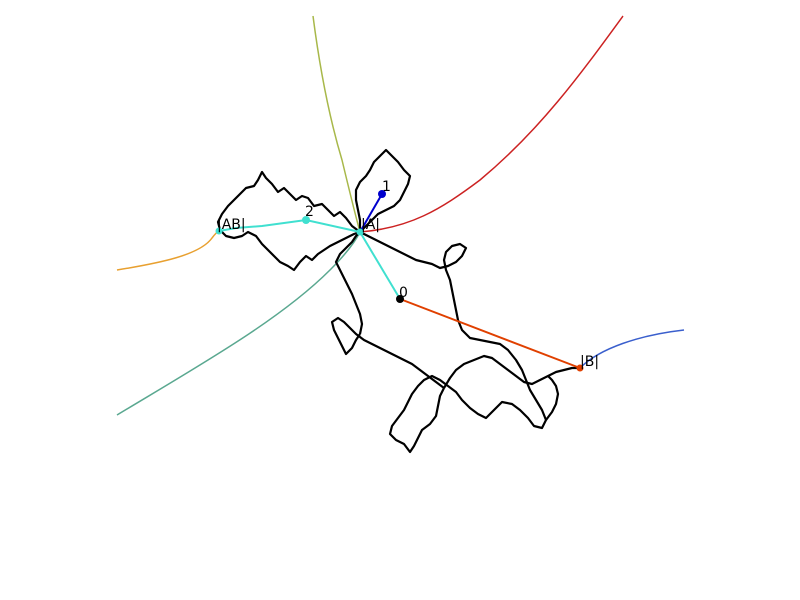 This screenshot has height=600, width=800. Describe the element at coordinates (309, 212) in the screenshot. I see `point-2-label: 2` at that location.